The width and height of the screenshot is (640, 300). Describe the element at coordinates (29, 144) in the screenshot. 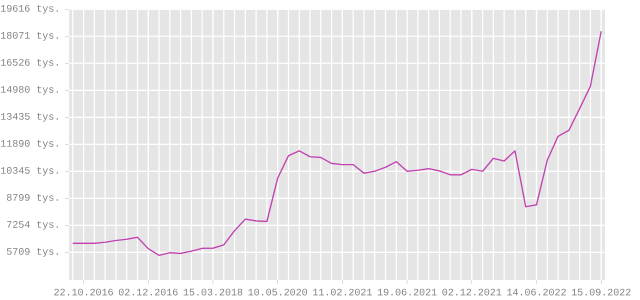

I see `y-tick-label: 11890 tys.` at that location.